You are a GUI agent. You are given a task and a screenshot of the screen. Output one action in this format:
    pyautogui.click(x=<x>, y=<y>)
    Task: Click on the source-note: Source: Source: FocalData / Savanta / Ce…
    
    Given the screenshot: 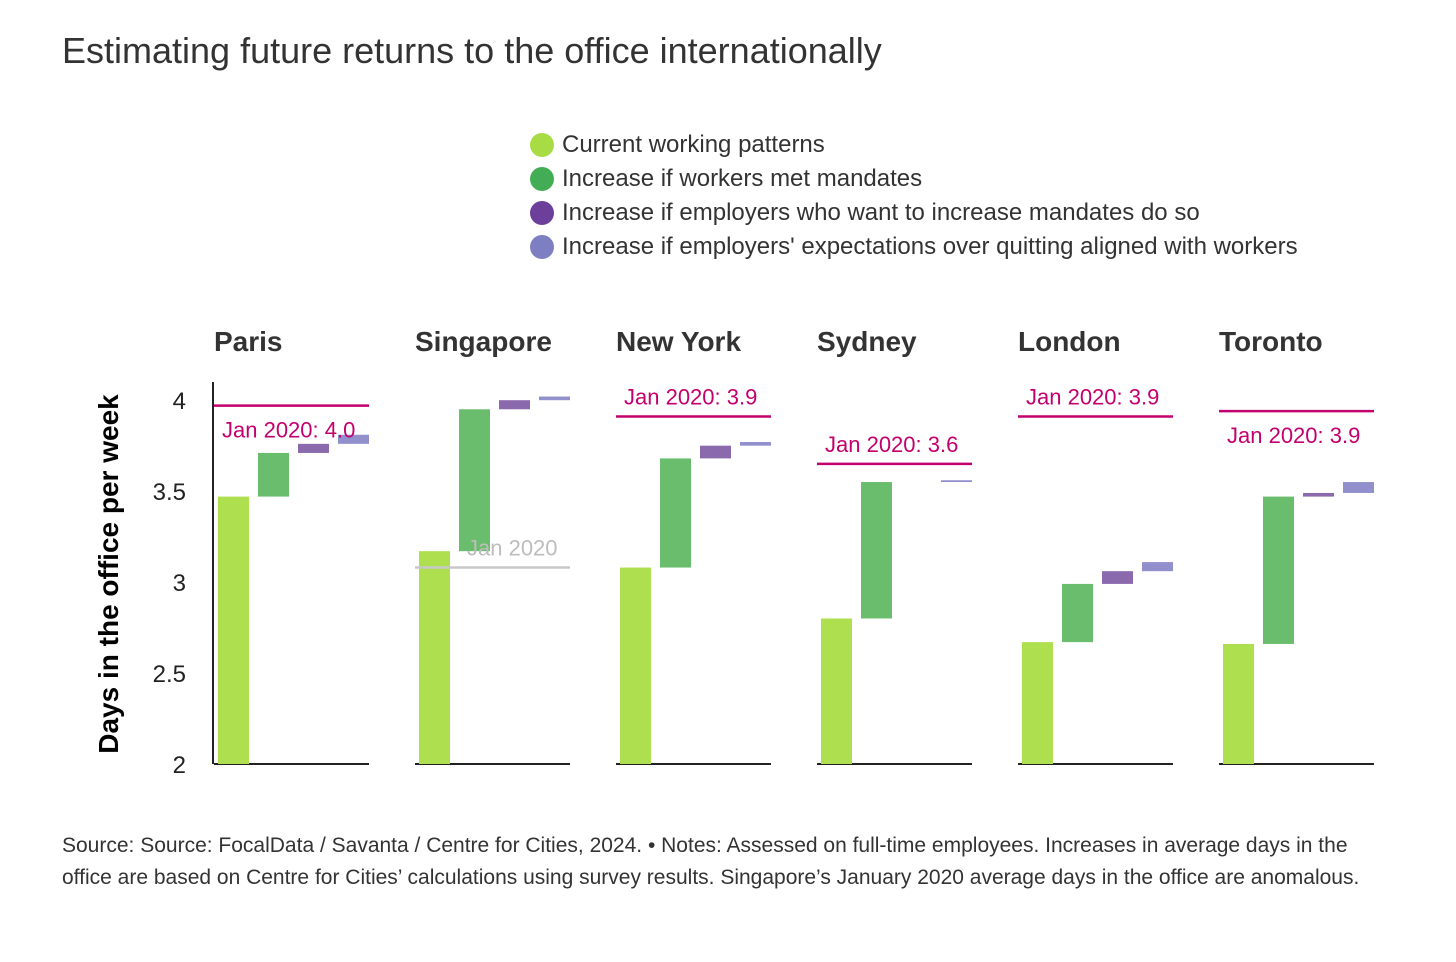 What is the action you would take?
    pyautogui.click(x=711, y=861)
    